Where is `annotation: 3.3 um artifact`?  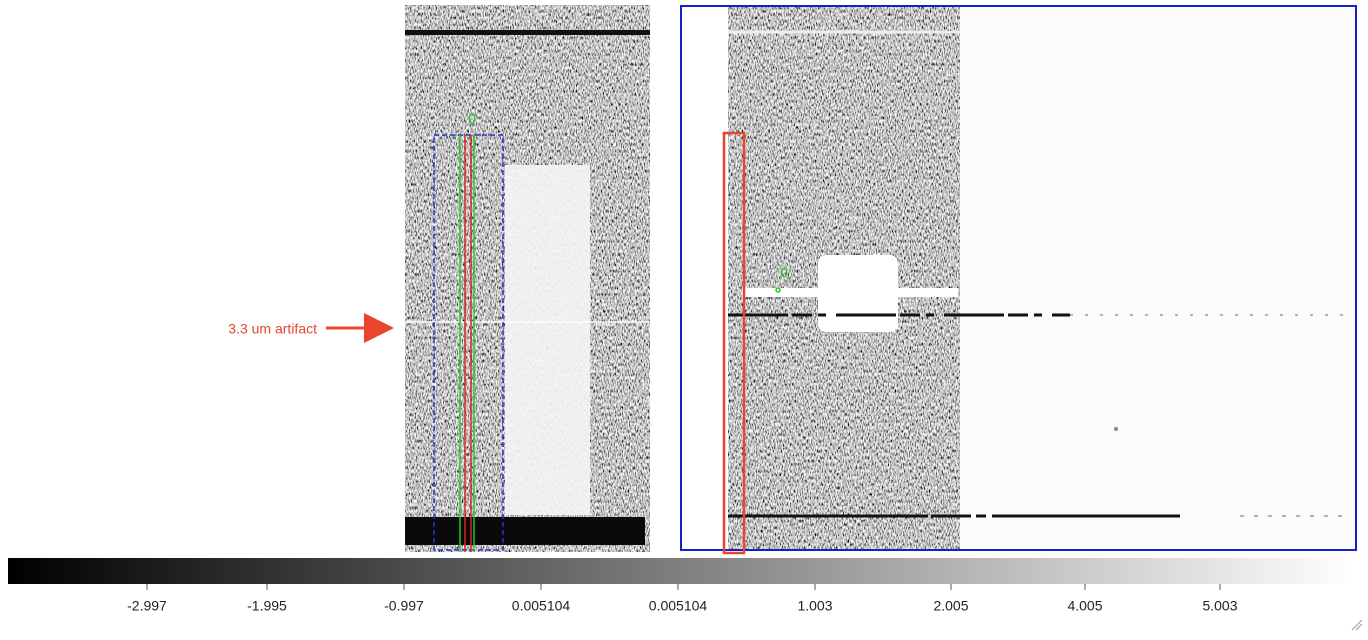
annotation: 3.3 um artifact is located at coordinates (272, 329).